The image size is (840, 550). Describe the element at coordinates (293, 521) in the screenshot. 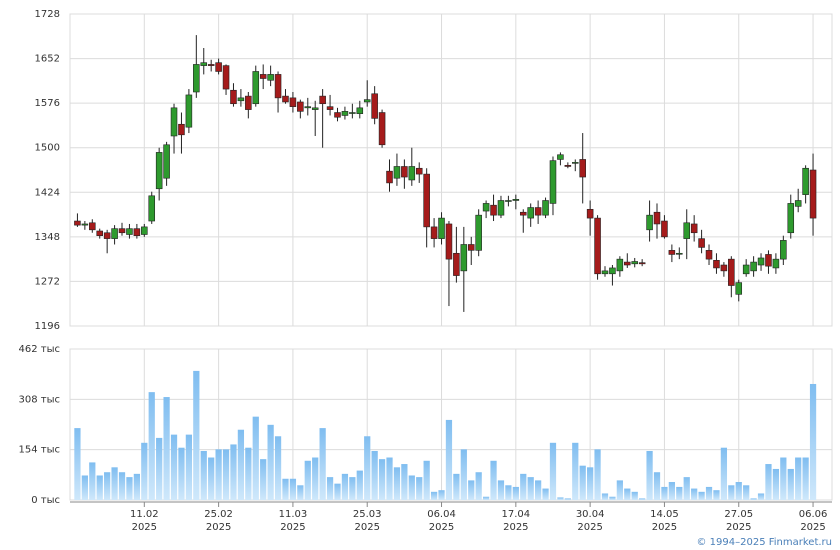

I see `x-tick-label: 11.03 2025` at that location.